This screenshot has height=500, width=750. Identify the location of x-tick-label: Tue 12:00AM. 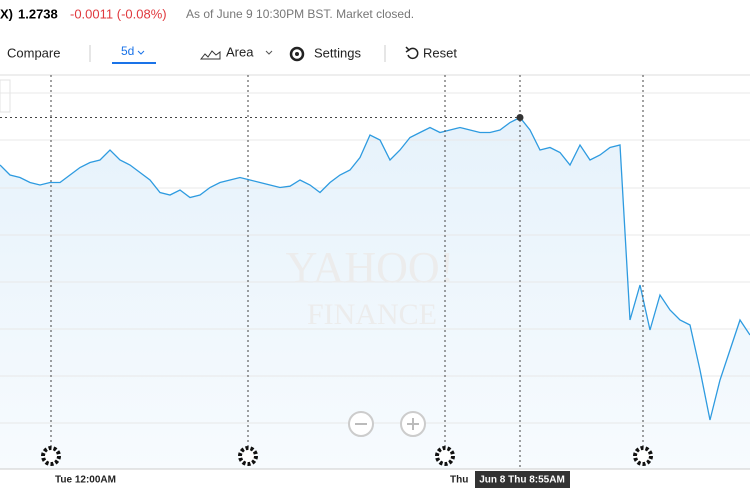
(85, 480).